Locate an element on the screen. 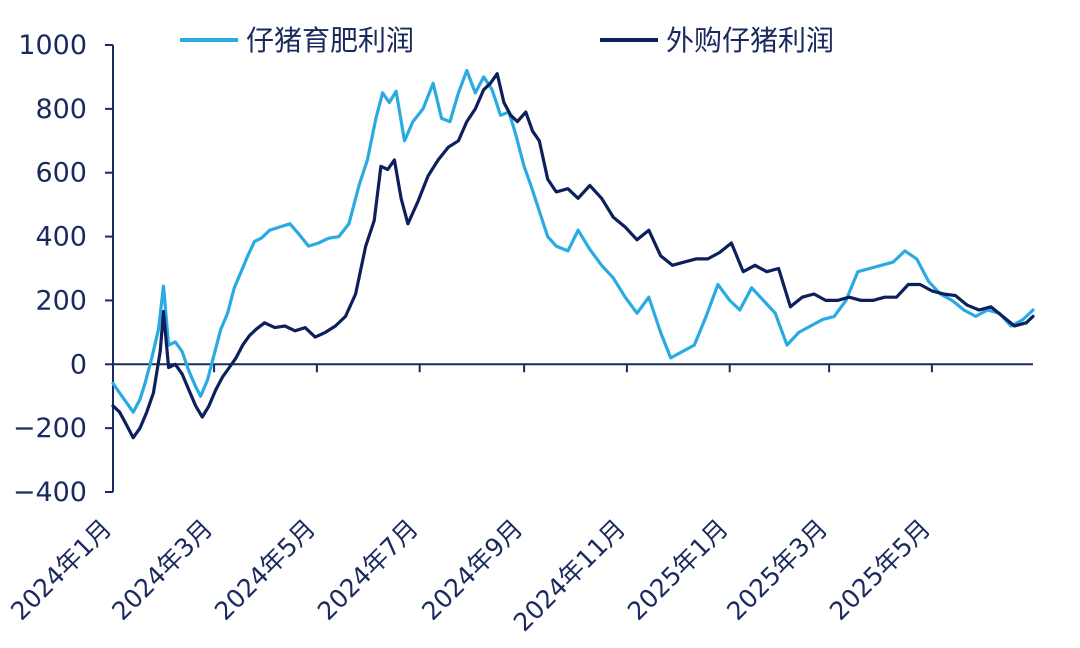  y-tick-label: 600 is located at coordinates (61, 173).